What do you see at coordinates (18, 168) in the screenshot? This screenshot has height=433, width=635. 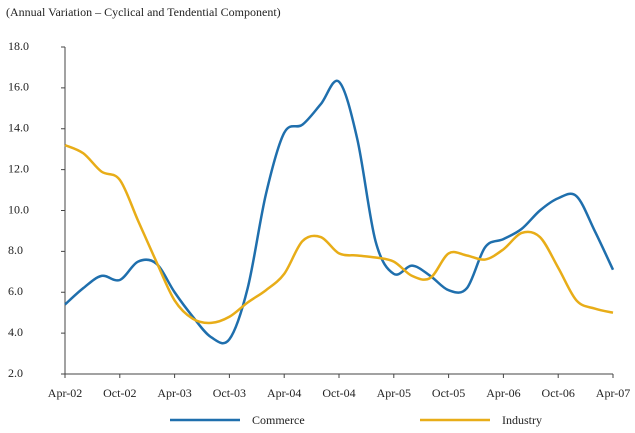 I see `y-tick-label: 12.0` at bounding box center [18, 168].